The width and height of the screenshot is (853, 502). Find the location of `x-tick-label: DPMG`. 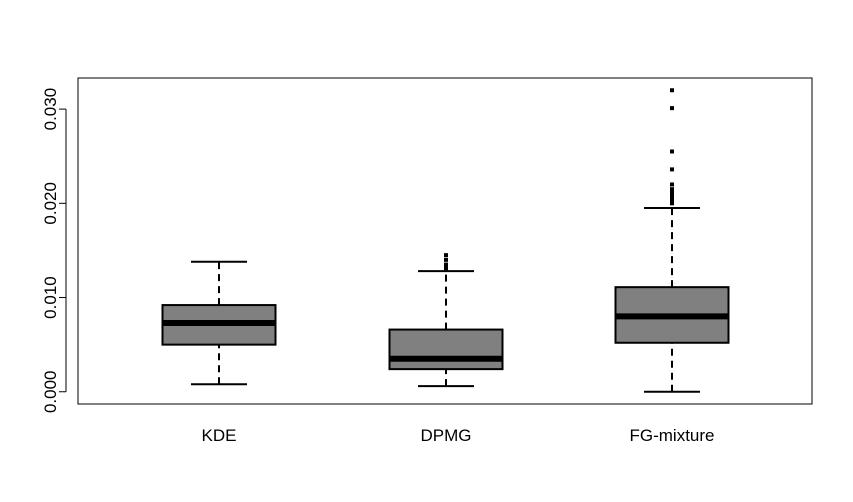

x-tick-label: DPMG is located at coordinates (446, 435).